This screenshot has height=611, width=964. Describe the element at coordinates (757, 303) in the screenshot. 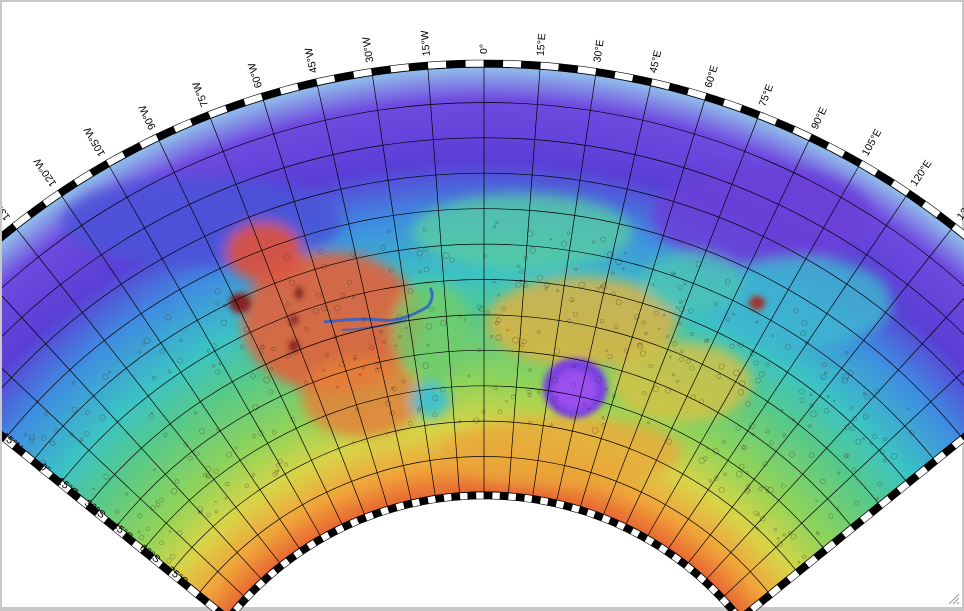

I see `elysium-mons` at that location.